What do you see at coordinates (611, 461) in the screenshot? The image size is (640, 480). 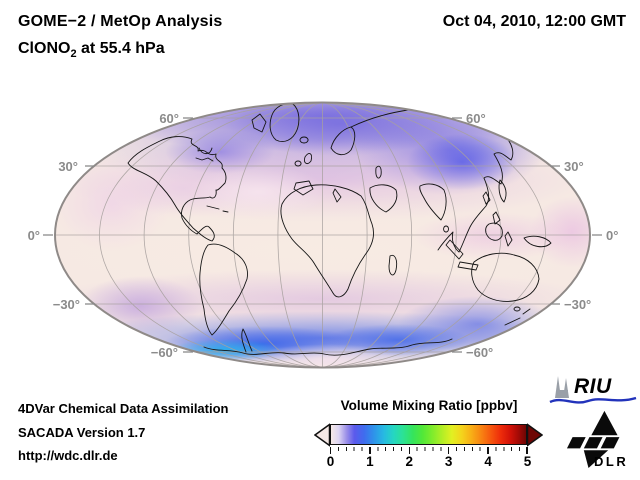 I see `dlr-logo-text: DLR` at bounding box center [611, 461].